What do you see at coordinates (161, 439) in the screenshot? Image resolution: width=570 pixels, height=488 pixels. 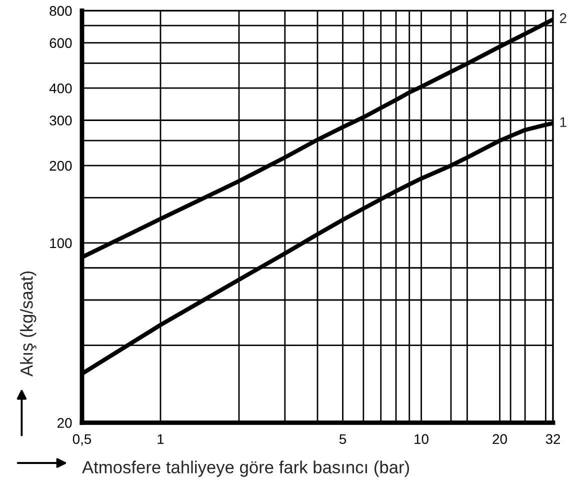 I see `x-tick-label: 1` at bounding box center [161, 439].